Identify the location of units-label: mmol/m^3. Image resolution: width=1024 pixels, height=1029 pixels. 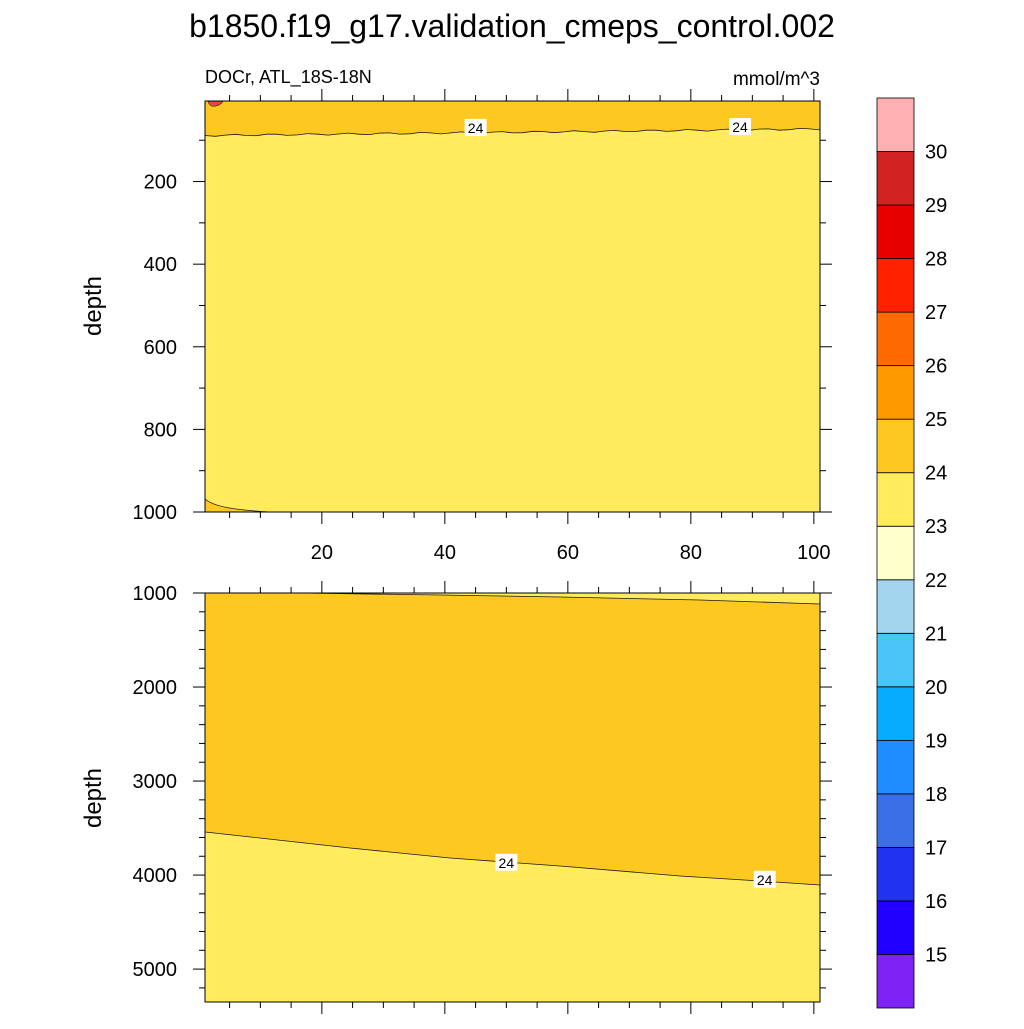
(776, 79).